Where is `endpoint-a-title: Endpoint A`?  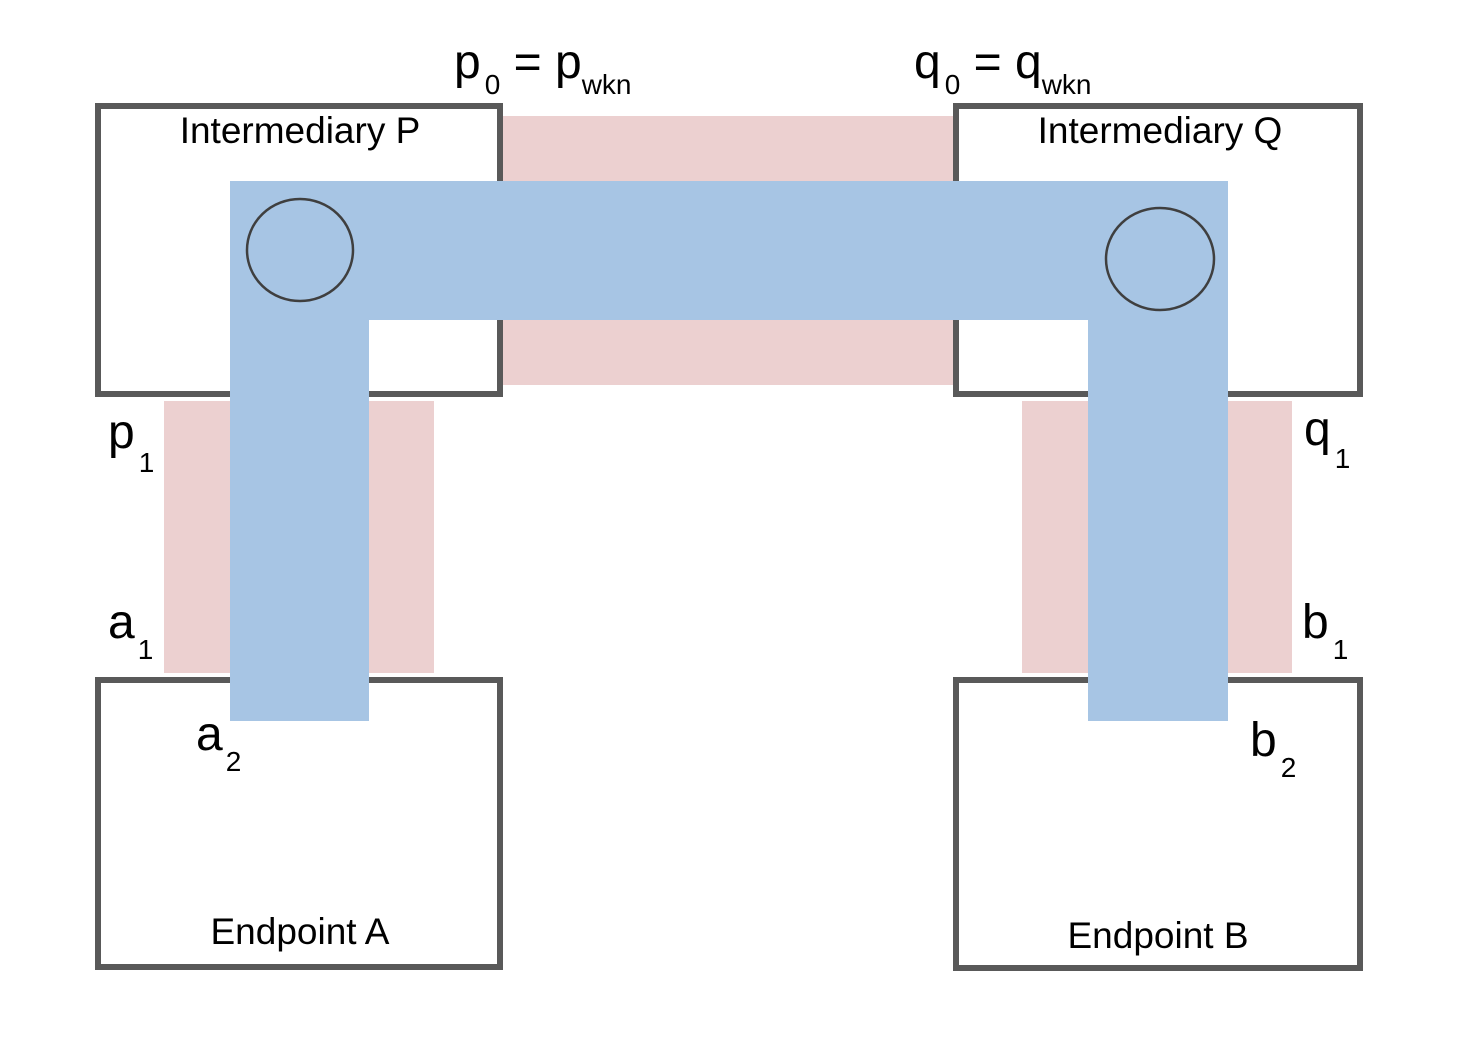 endpoint-a-title: Endpoint A is located at coordinates (300, 931).